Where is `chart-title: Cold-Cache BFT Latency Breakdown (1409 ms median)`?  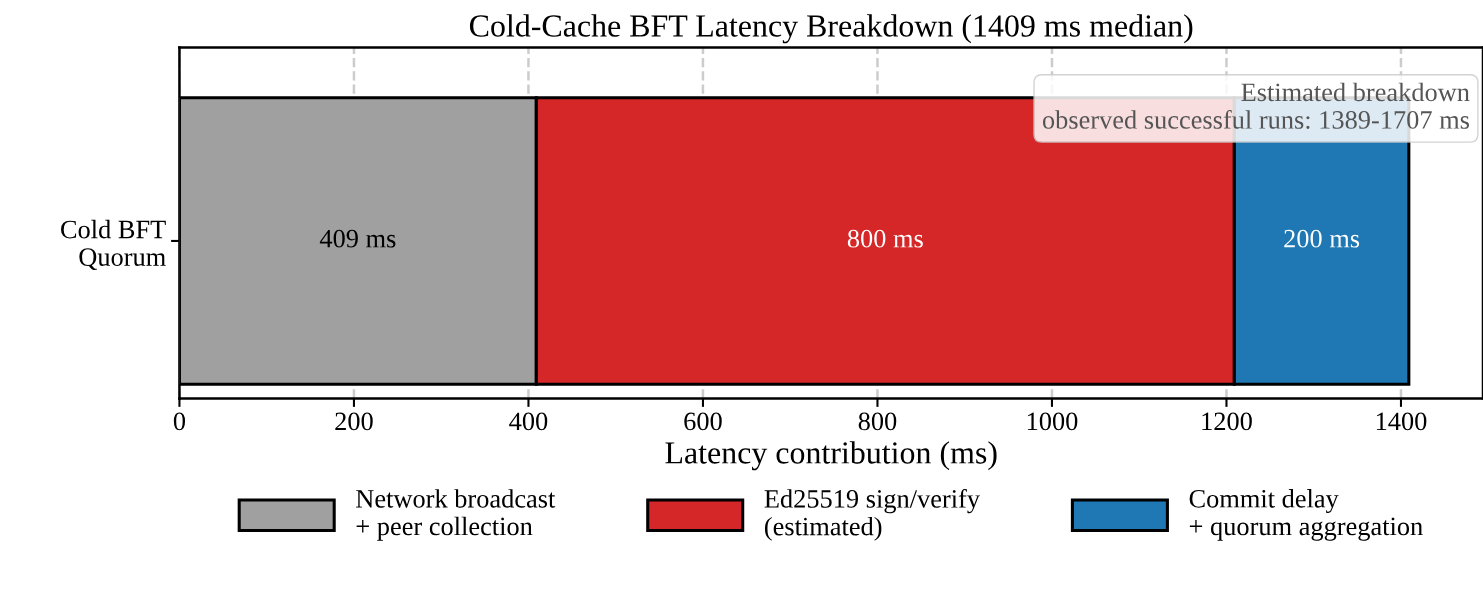
chart-title: Cold-Cache BFT Latency Breakdown (1409 ms median) is located at coordinates (831, 29).